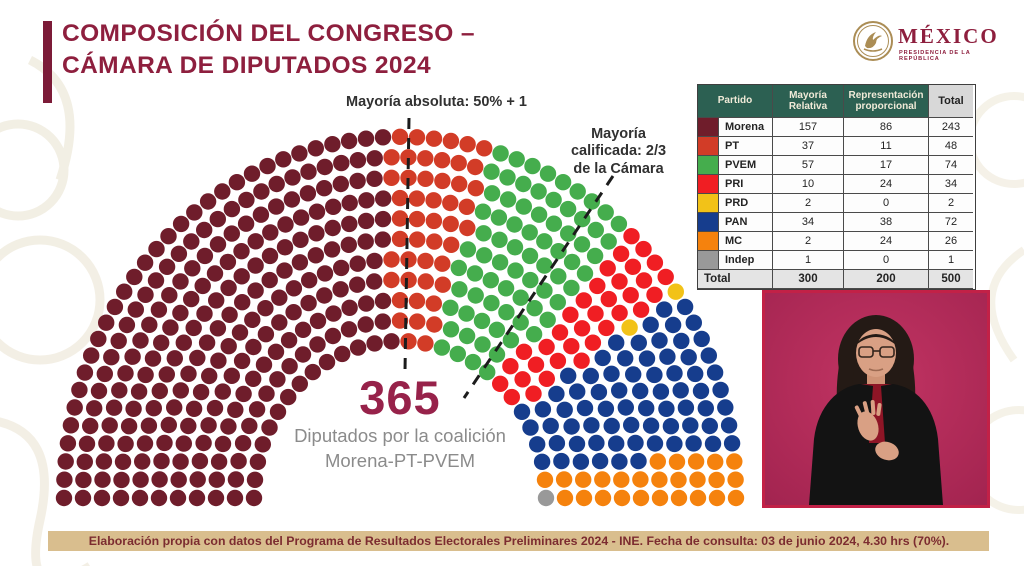  I want to click on party-relative-majority: 2, so click(808, 241).